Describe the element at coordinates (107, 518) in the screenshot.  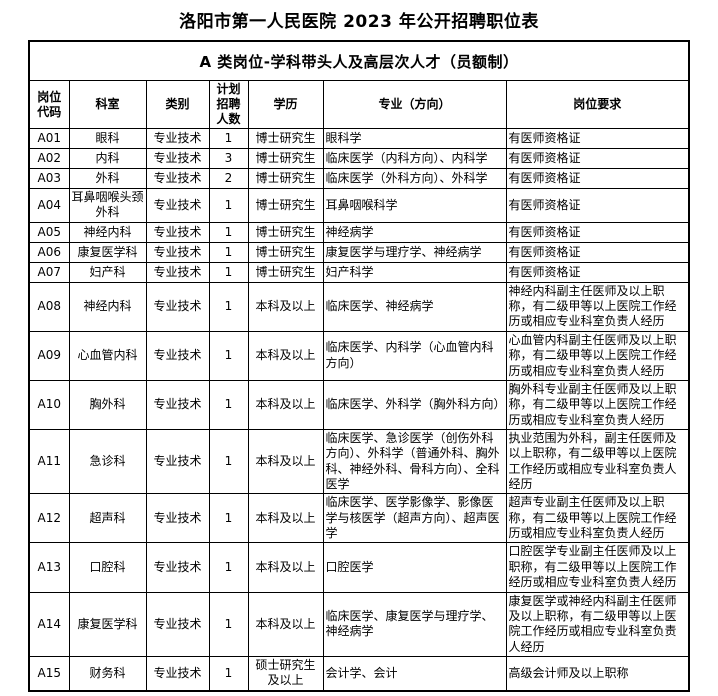
I see `cell-dept: 超声科` at that location.